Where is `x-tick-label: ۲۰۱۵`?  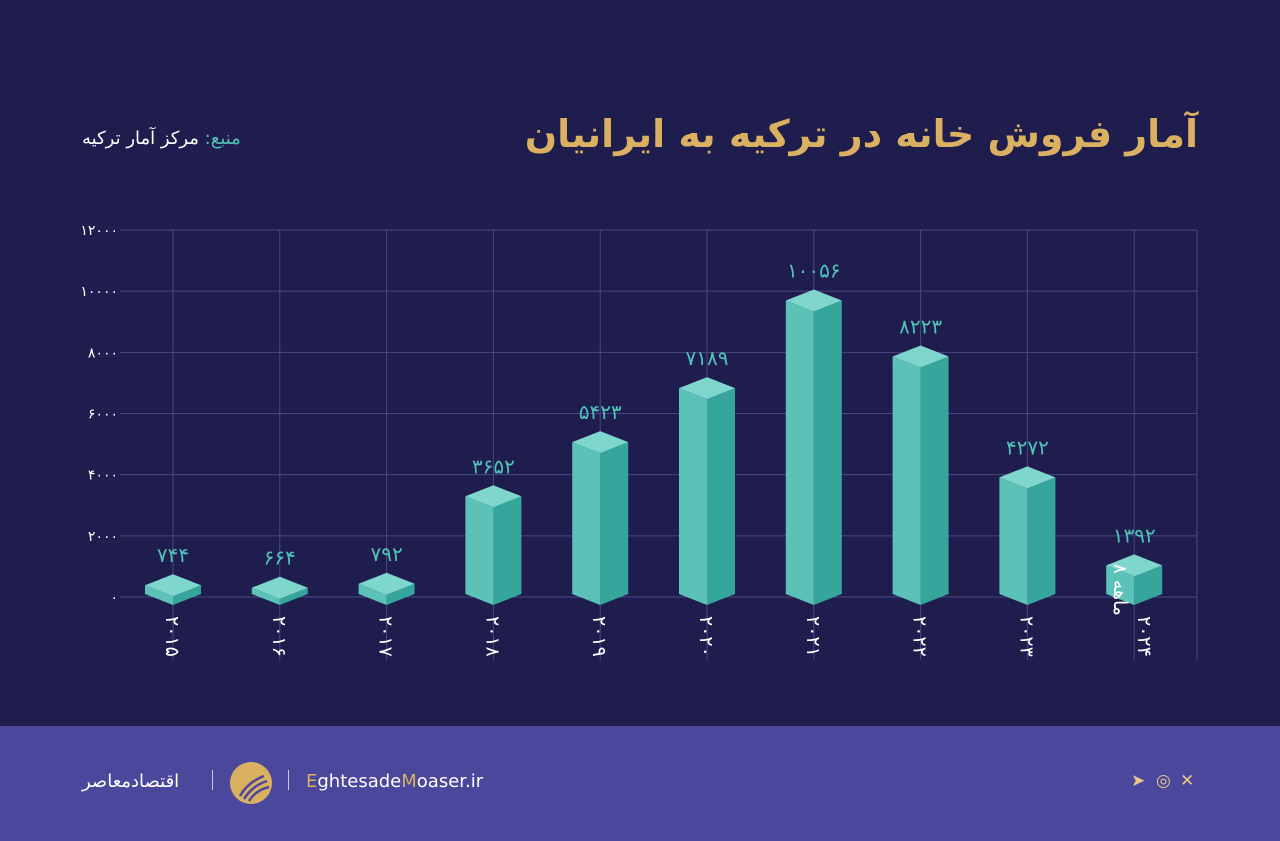
x-tick-label: ۲۰۱۵ is located at coordinates (172, 636).